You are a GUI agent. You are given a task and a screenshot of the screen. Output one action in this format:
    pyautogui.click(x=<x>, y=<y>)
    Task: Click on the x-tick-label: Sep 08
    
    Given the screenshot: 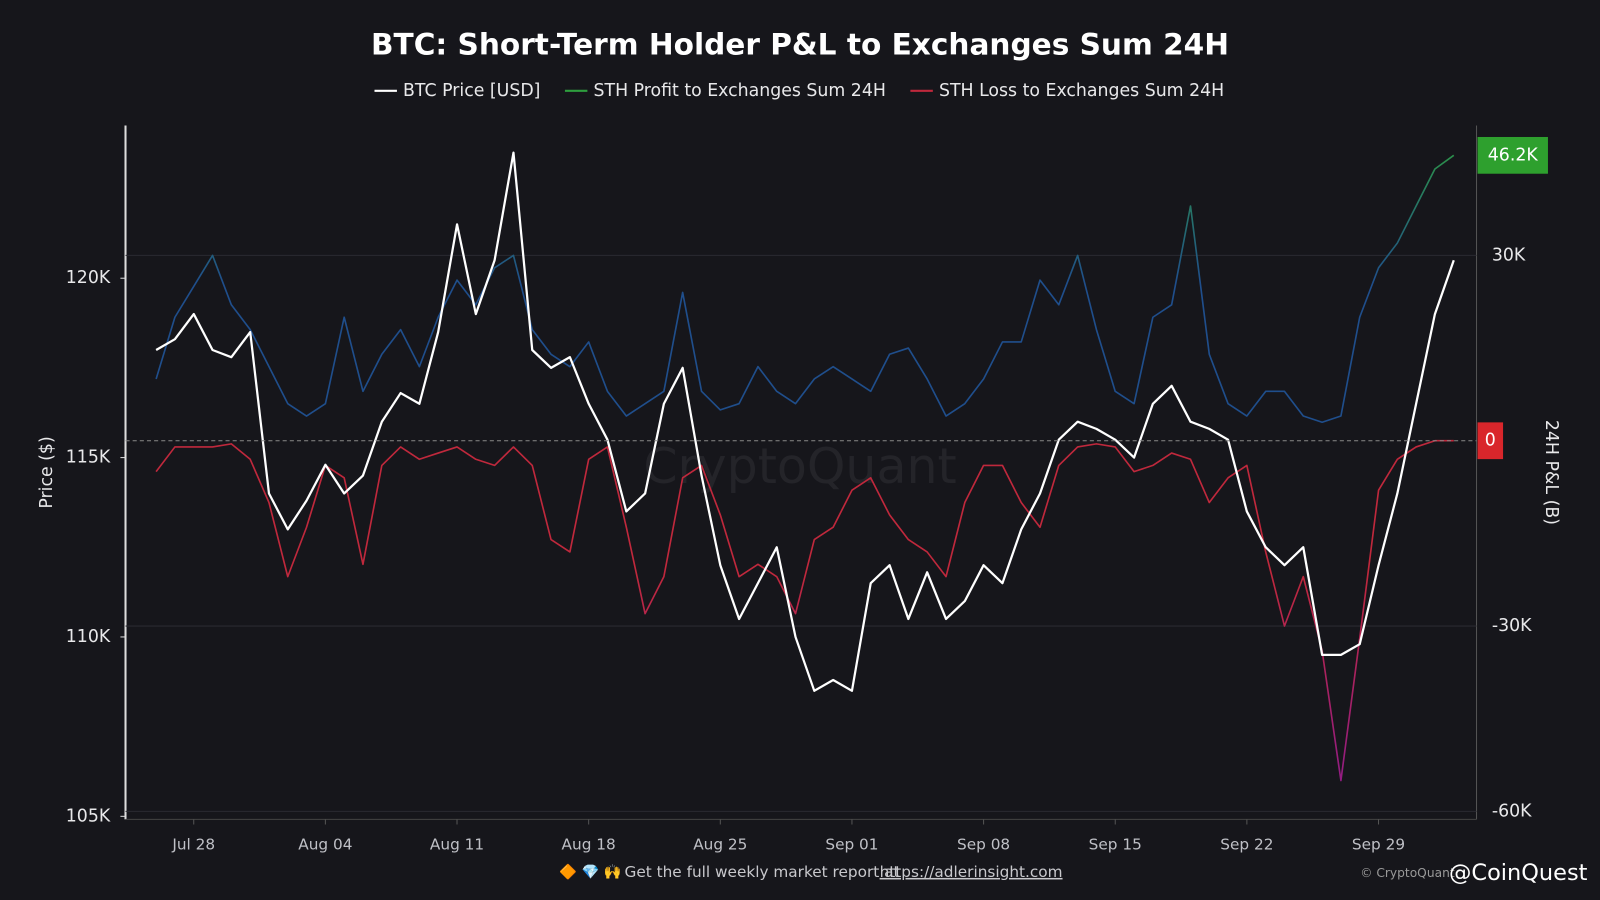 What is the action you would take?
    pyautogui.click(x=983, y=844)
    